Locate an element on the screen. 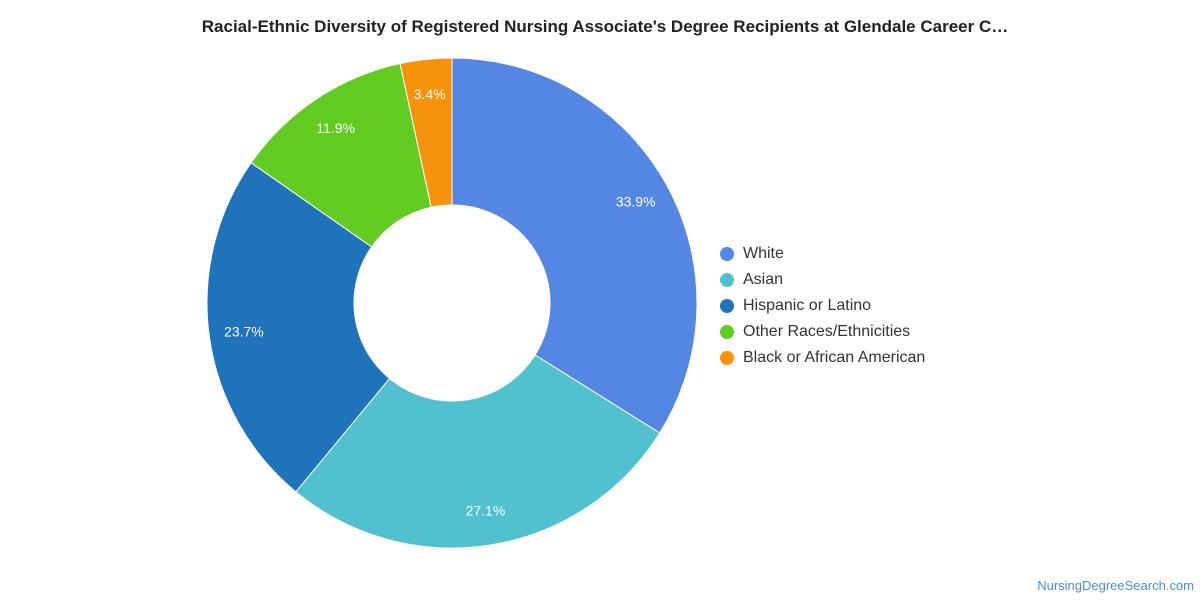 This screenshot has height=600, width=1200. slice-white is located at coordinates (574, 245).